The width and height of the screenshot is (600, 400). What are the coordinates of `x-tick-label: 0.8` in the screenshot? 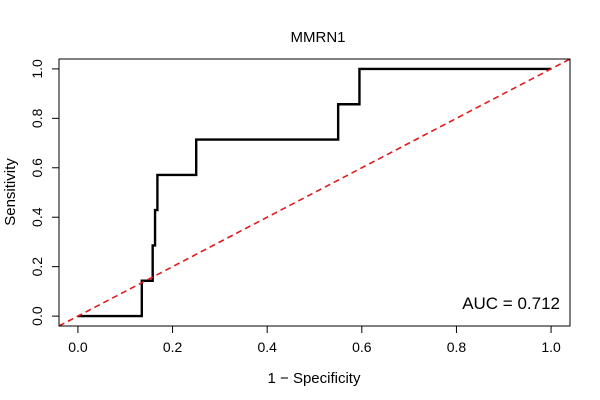 It's located at (457, 347).